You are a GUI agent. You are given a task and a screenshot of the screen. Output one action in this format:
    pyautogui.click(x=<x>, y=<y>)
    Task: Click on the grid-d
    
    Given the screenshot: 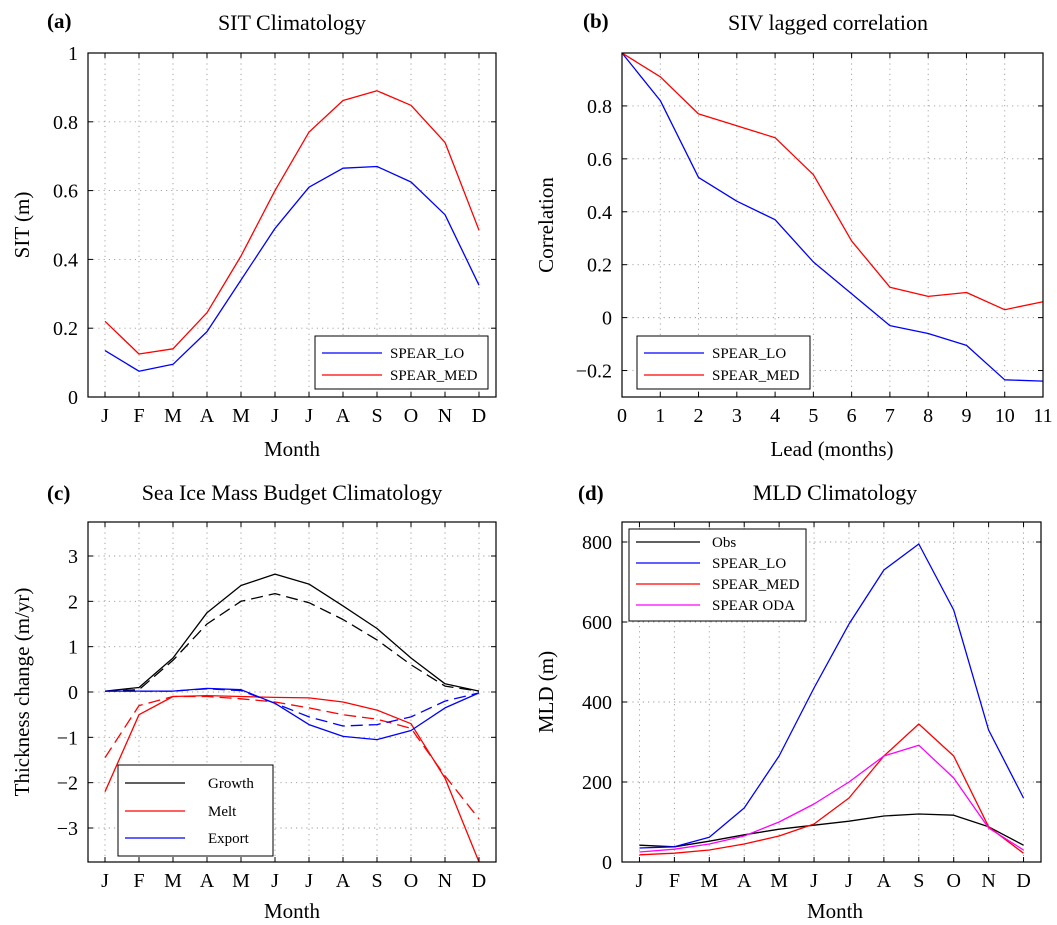 What is the action you would take?
    pyautogui.click(x=831, y=692)
    